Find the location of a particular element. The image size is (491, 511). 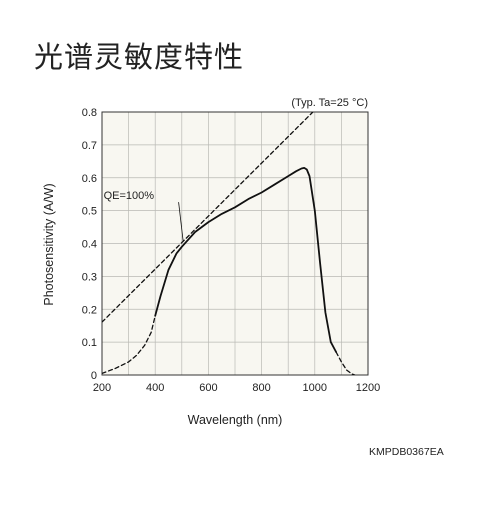

test-condition-label: (Typ. Ta=25 °C) is located at coordinates (329, 103).